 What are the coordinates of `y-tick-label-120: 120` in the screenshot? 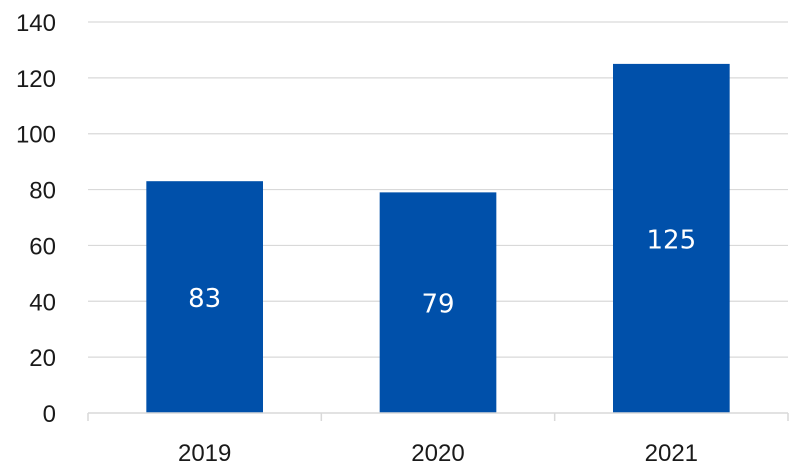 It's located at (36, 79).